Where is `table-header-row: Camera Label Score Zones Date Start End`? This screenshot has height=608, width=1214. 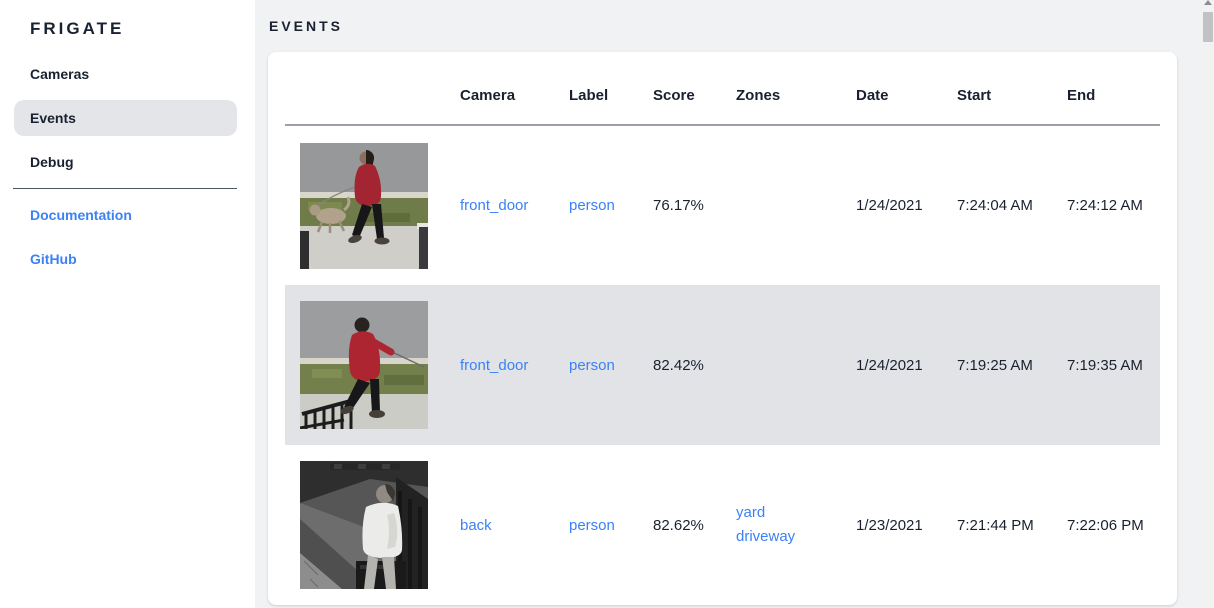 table-header-row: Camera Label Score Zones Date Start End is located at coordinates (722, 89).